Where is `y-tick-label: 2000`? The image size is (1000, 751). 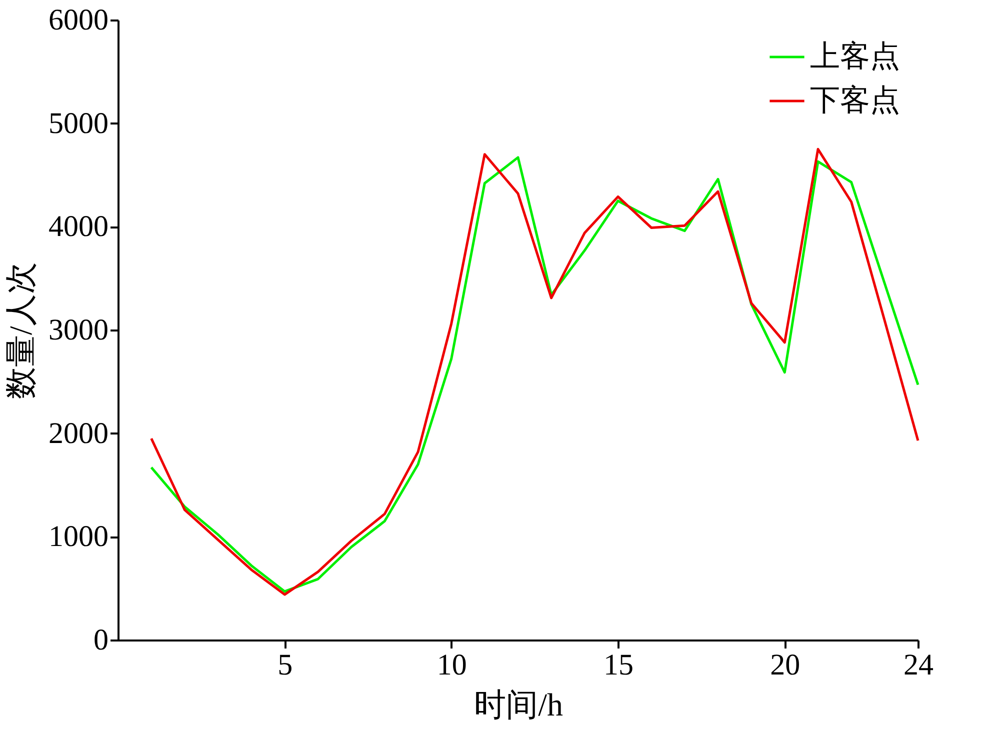 y-tick-label: 2000 is located at coordinates (78, 433).